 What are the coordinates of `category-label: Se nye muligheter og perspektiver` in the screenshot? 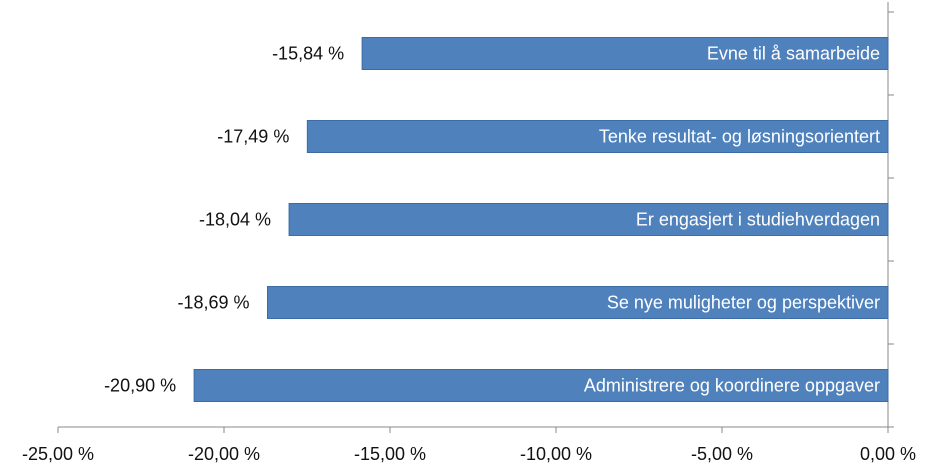 It's located at (743, 302).